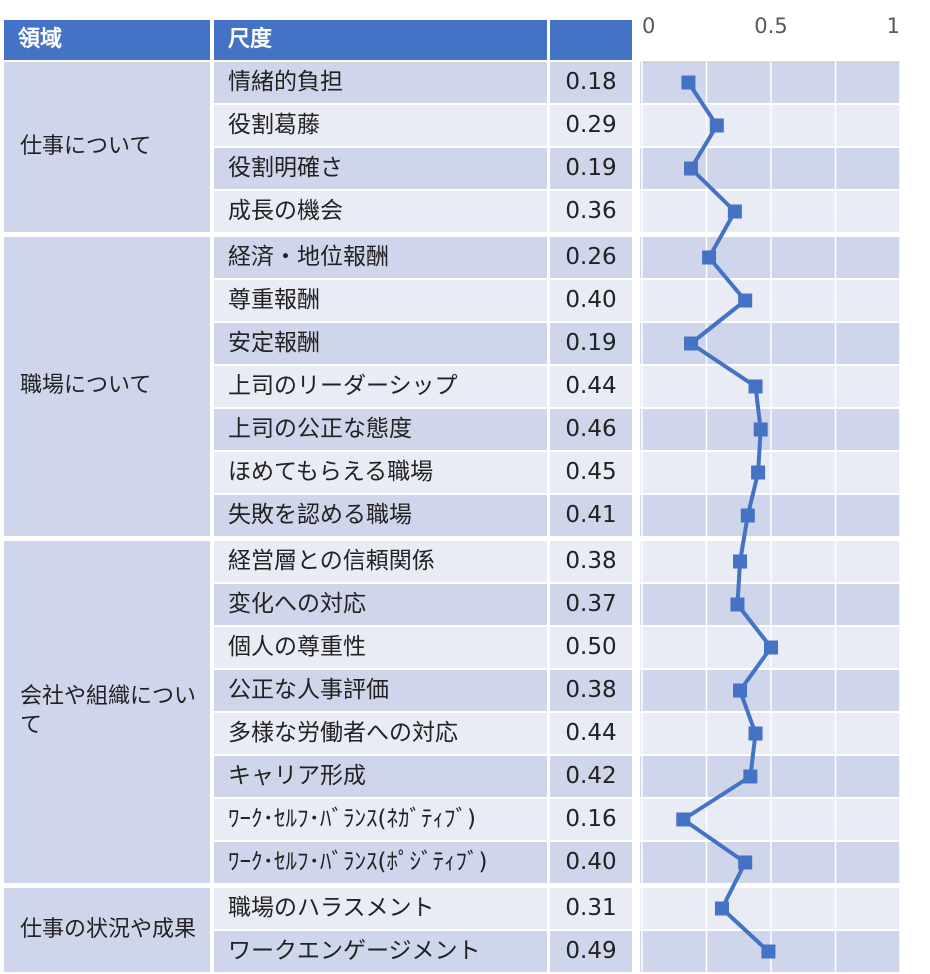  What do you see at coordinates (591, 908) in the screenshot?
I see `scale-value: 0.31` at bounding box center [591, 908].